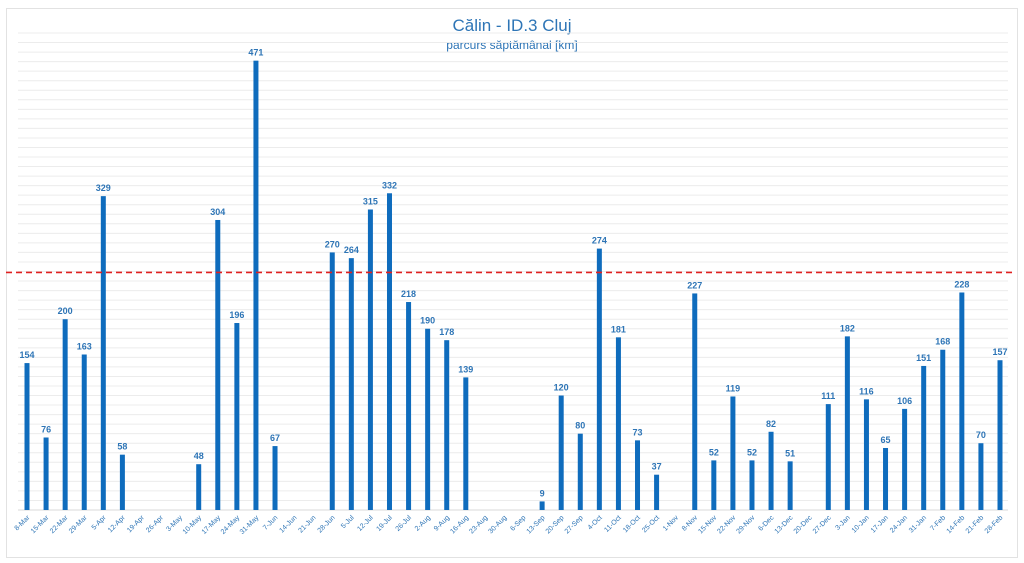 Image resolution: width=1024 pixels, height=563 pixels. Describe the element at coordinates (745, 524) in the screenshot. I see `x-tick-label: 29-Nov` at that location.